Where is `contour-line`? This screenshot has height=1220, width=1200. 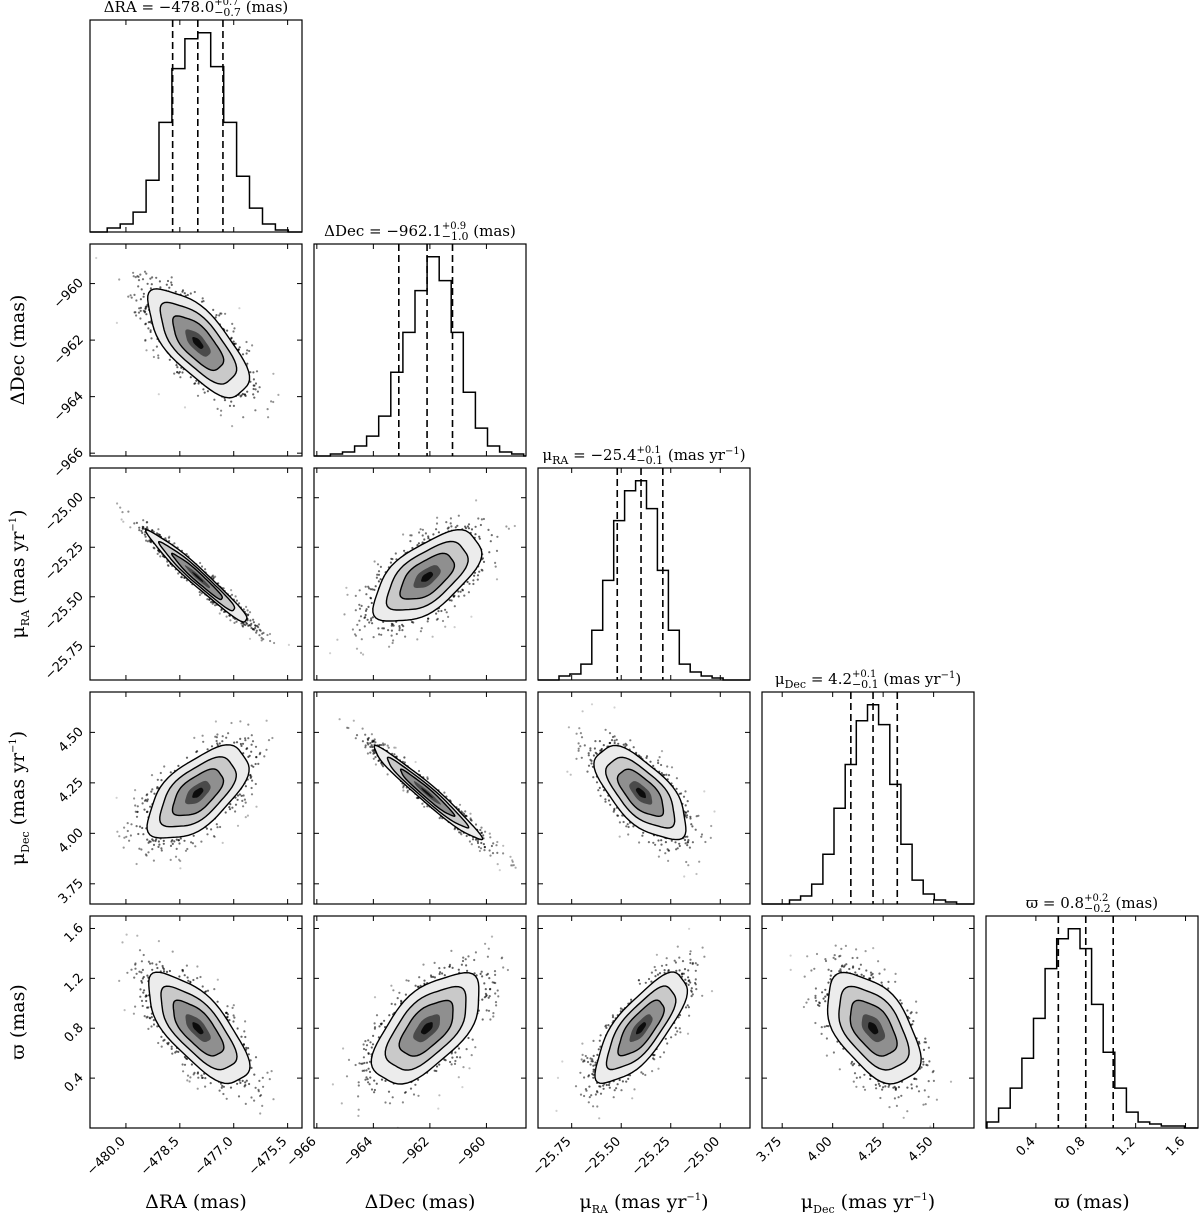 contour-line is located at coordinates (427, 793).